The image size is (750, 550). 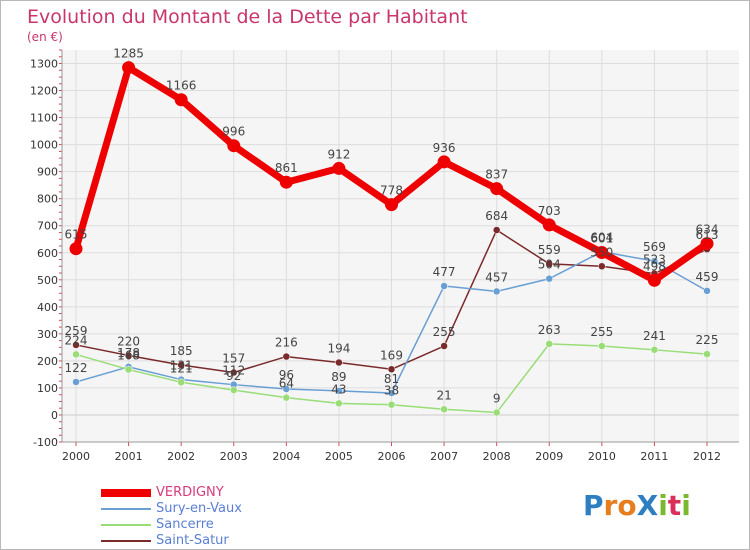 I want to click on legend-swatch-saint-satur, so click(x=126, y=541).